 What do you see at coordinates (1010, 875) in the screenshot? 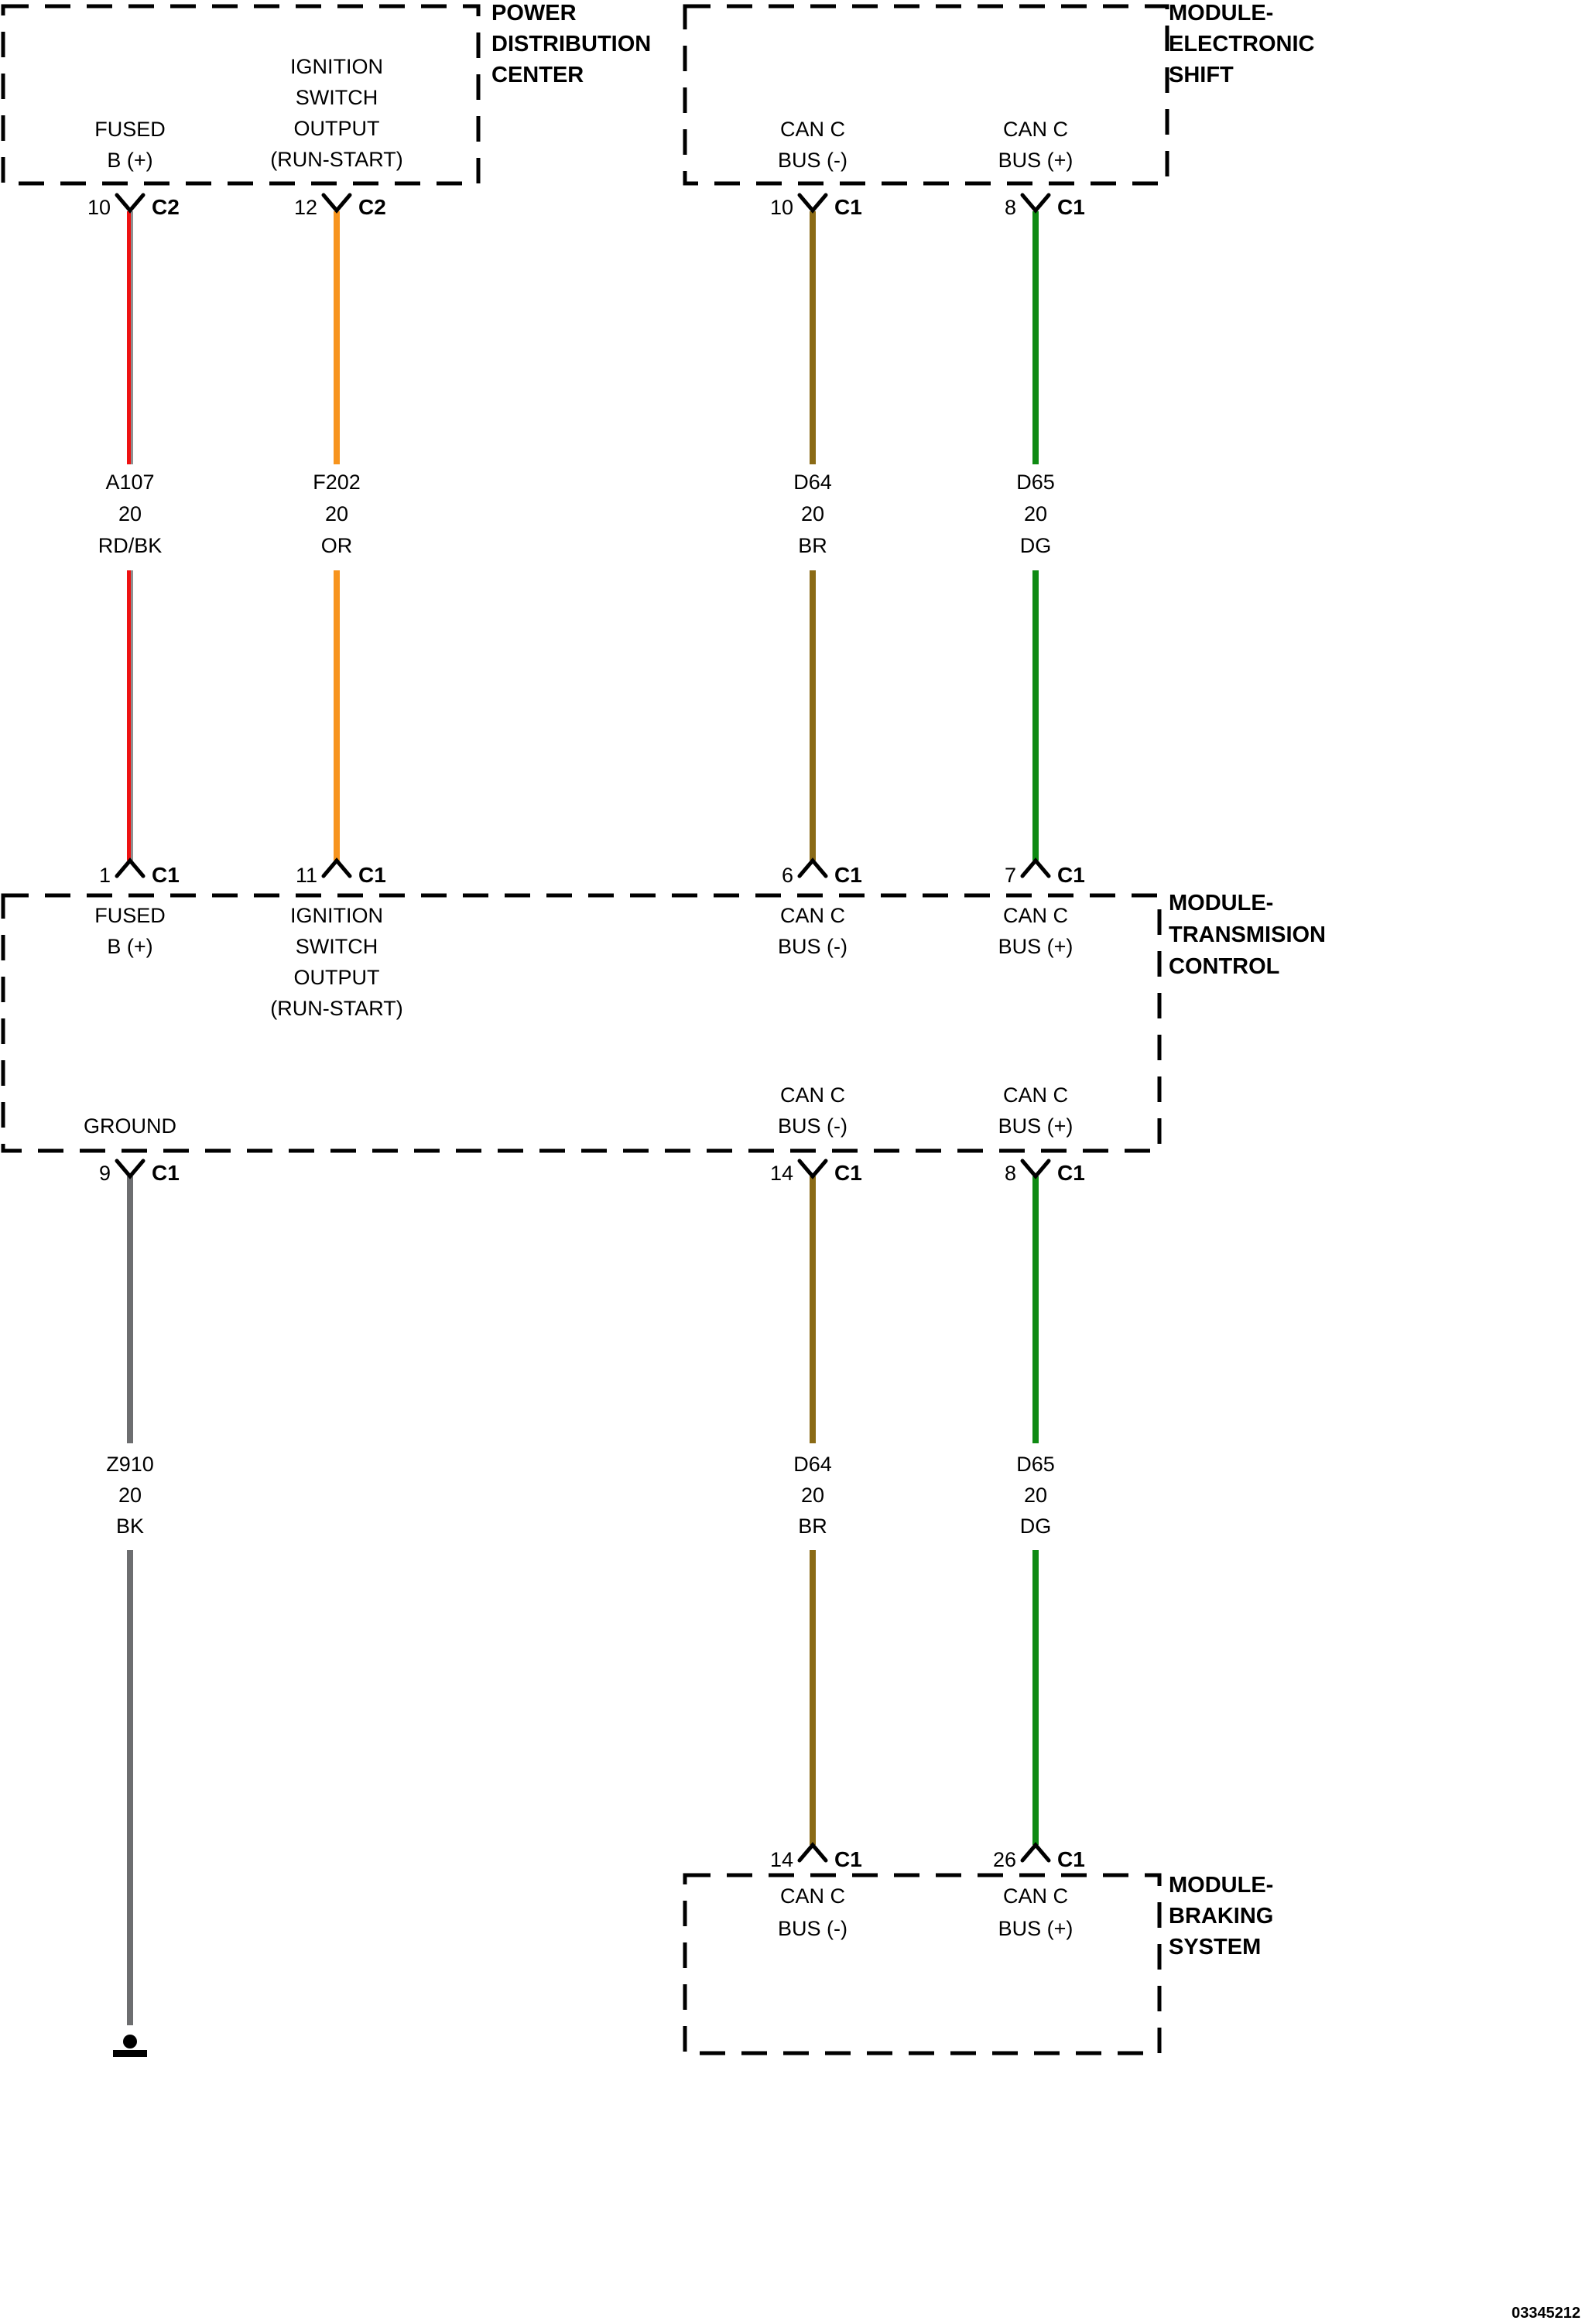
I see `pin-number: 7` at bounding box center [1010, 875].